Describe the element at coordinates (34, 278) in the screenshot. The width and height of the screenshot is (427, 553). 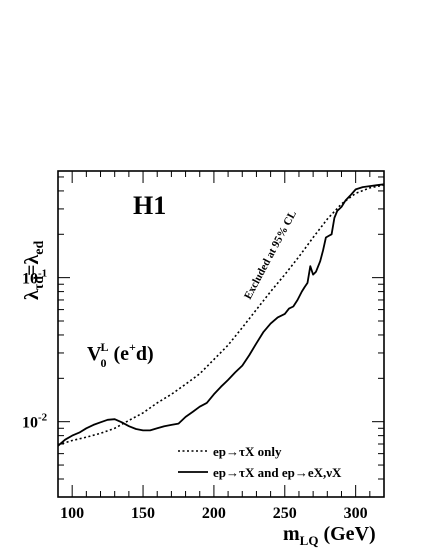
I see `y-tick-label: 10⁻¹` at that location.